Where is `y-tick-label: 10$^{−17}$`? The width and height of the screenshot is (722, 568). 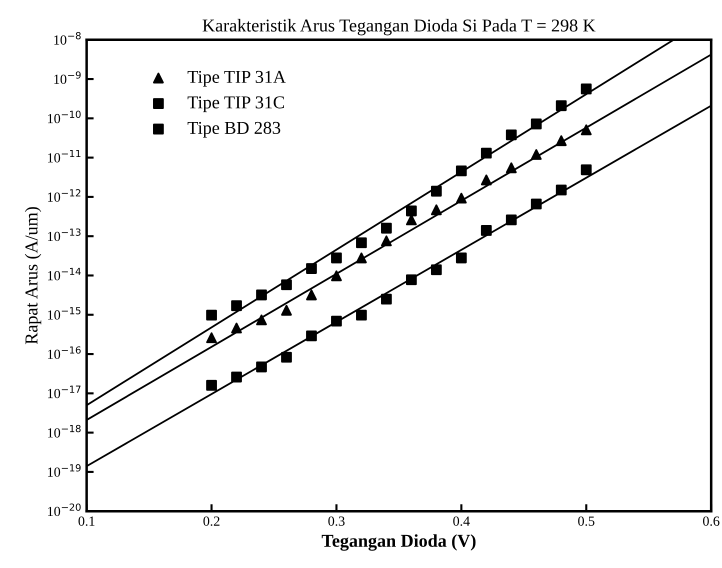 y-tick-label: 10$^{−17}$ is located at coordinates (64, 392).